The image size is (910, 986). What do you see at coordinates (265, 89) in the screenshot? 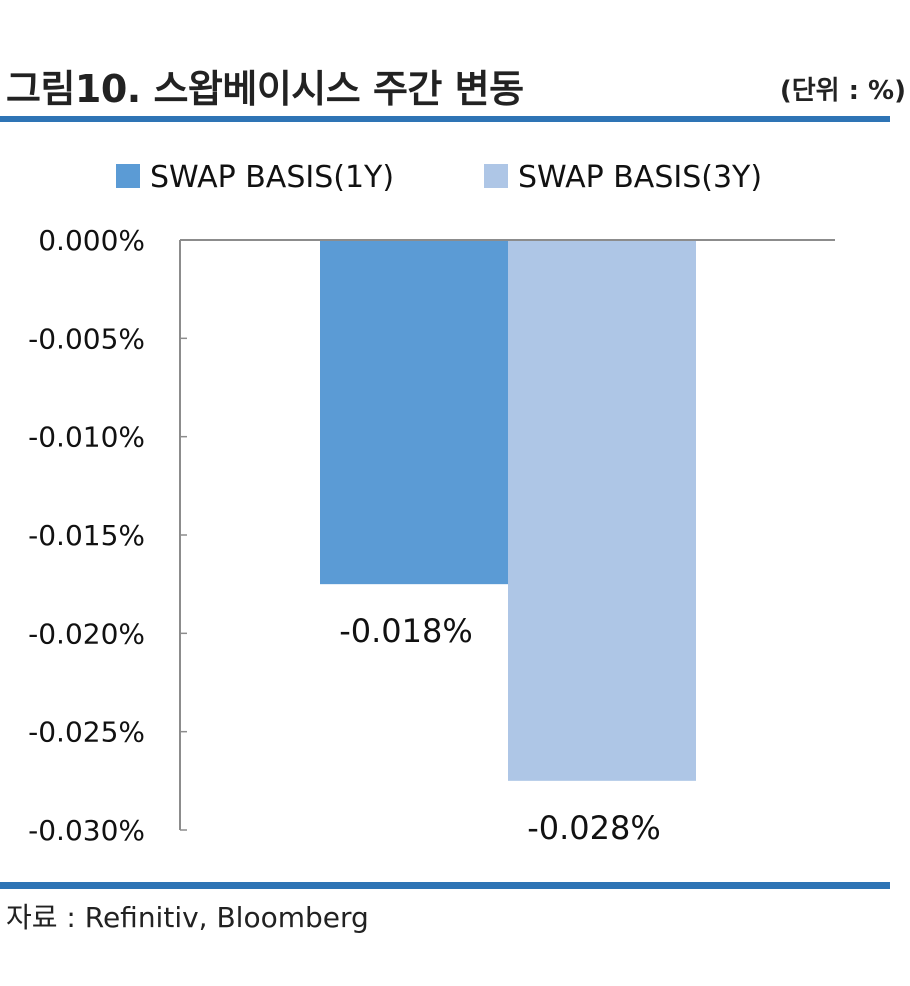
I see `chart-title: 그림10. 스왑베이시스 주간 변동` at bounding box center [265, 89].